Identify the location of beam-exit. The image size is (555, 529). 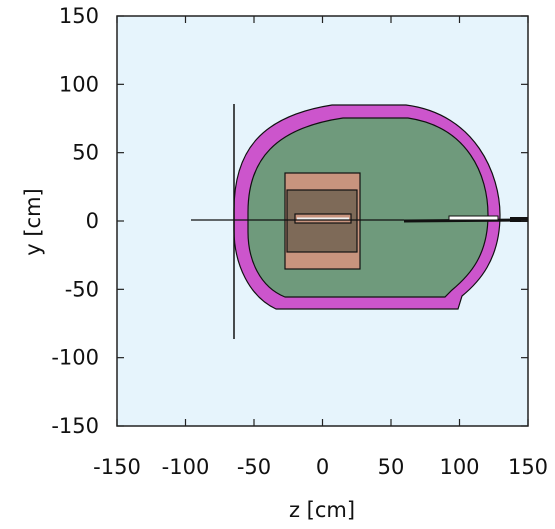
(519, 219).